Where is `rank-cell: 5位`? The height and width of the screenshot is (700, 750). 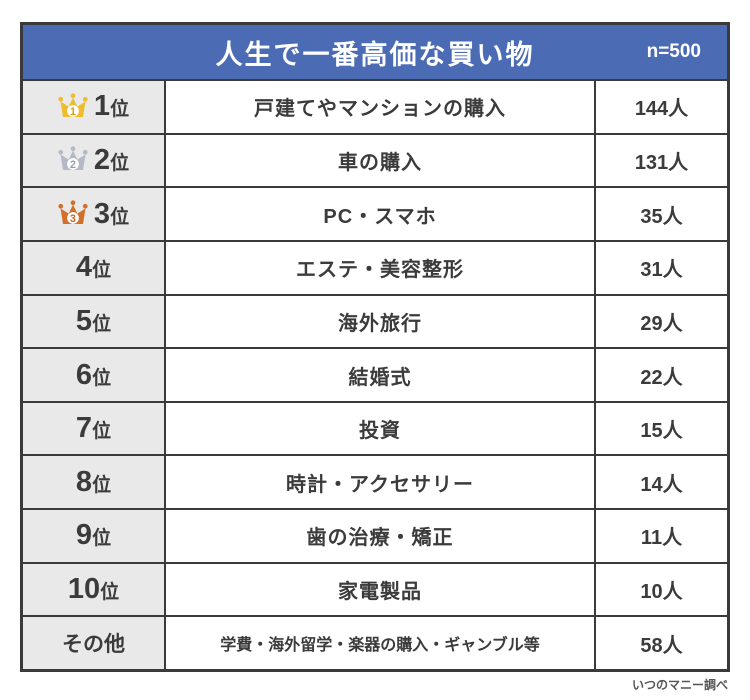
rank-cell: 5位 is located at coordinates (94, 321).